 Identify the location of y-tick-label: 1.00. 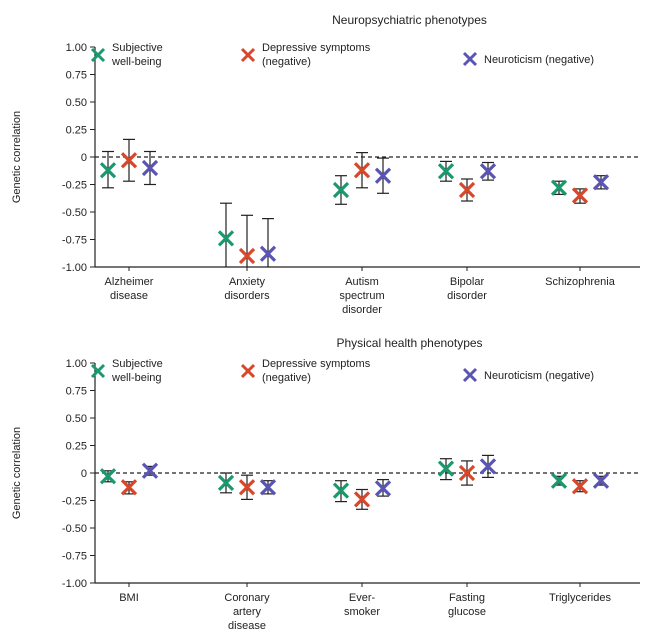
(76, 364).